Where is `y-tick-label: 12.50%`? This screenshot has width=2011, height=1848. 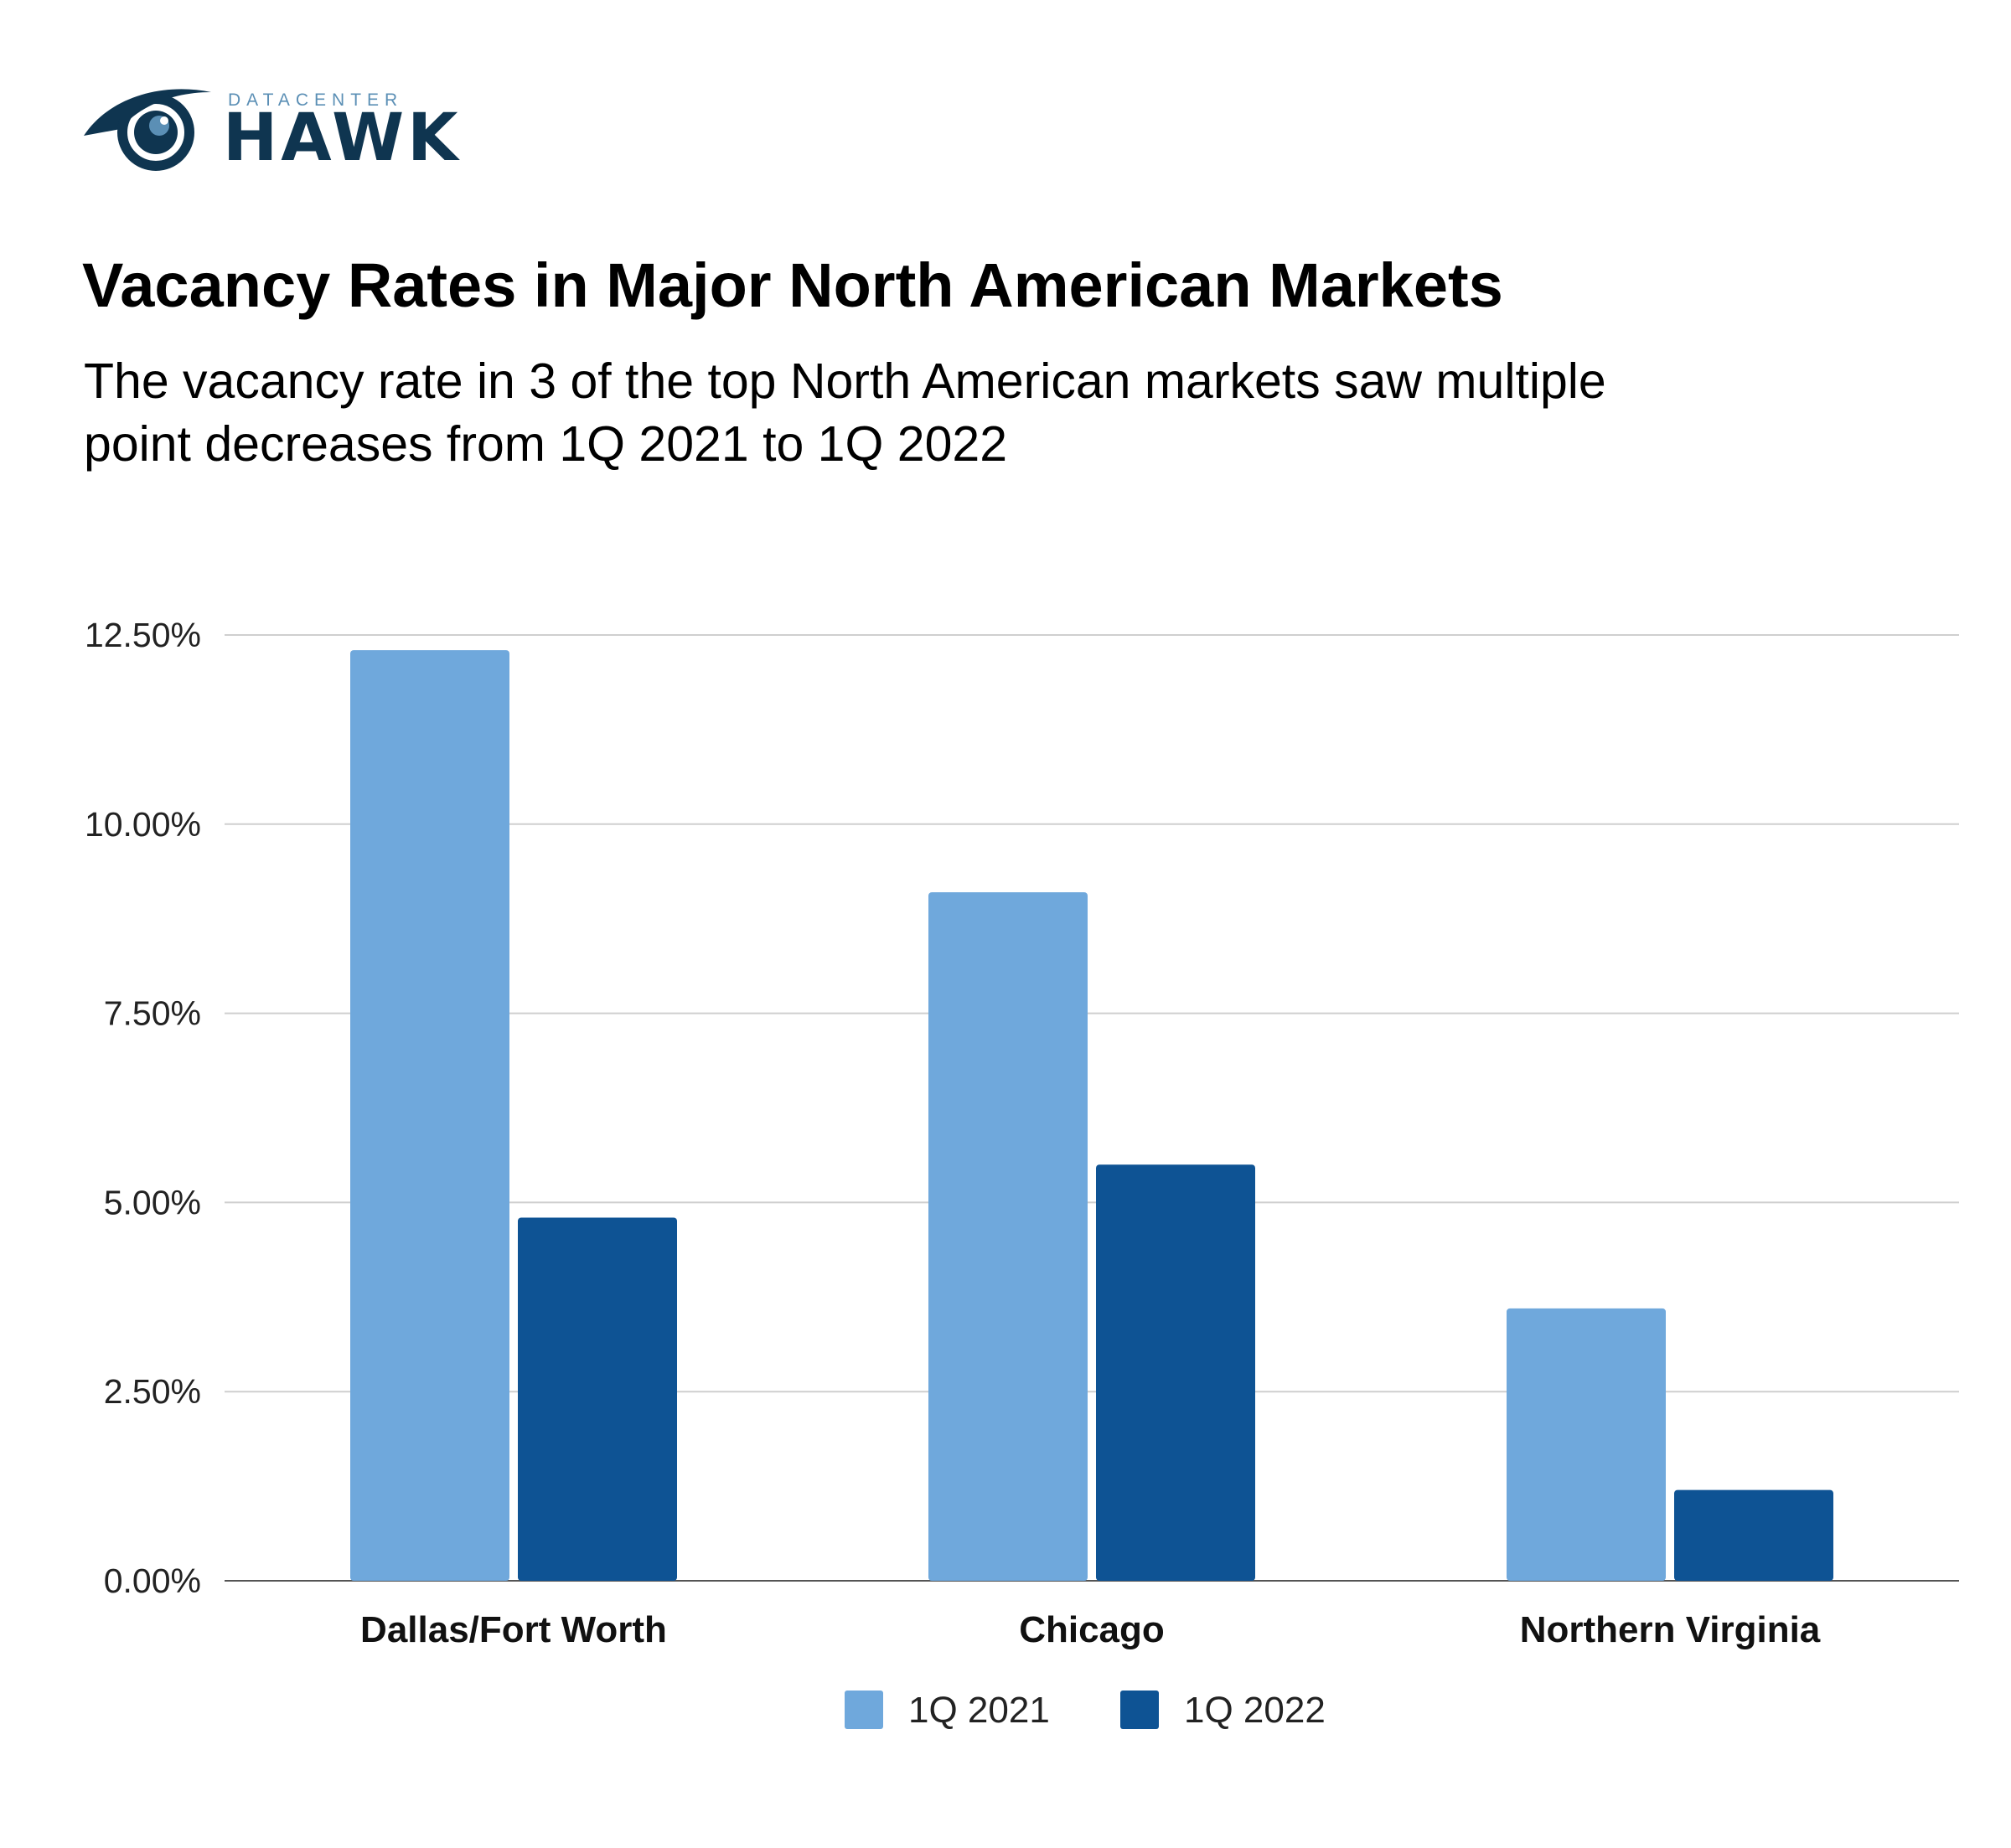
y-tick-label: 12.50% is located at coordinates (143, 635).